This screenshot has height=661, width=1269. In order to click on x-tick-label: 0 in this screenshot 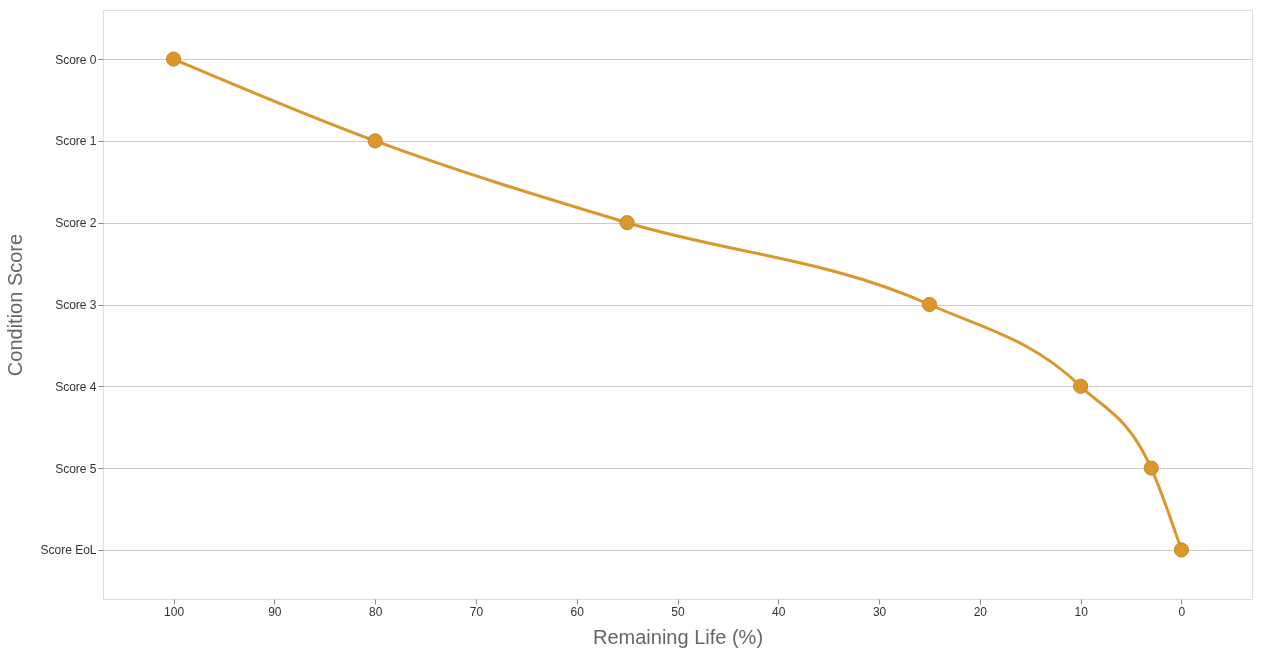, I will do `click(1182, 611)`.